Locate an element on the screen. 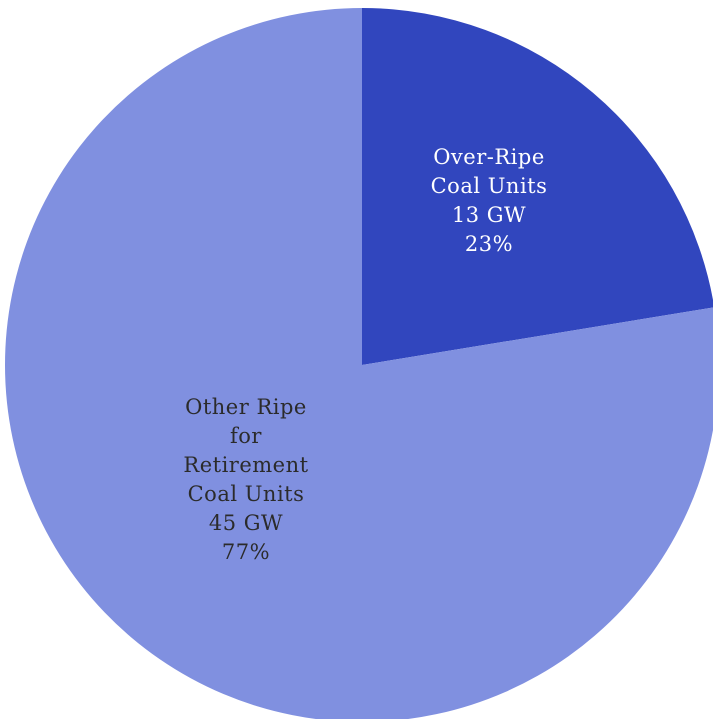  slice-label-line: for is located at coordinates (246, 436).